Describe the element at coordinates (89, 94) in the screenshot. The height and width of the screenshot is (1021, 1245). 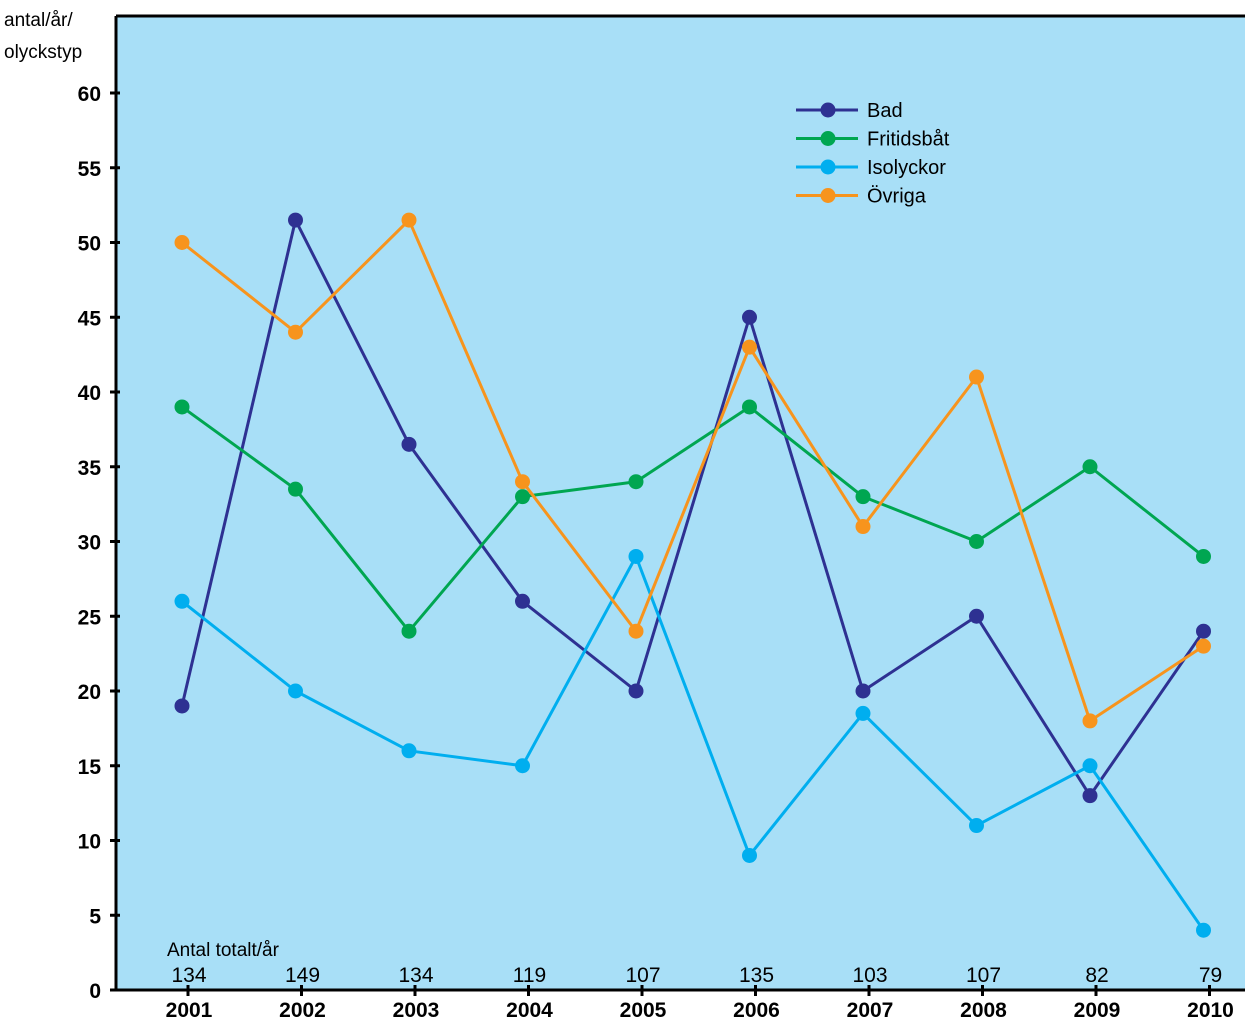
I see `y-tick-label: 60` at that location.